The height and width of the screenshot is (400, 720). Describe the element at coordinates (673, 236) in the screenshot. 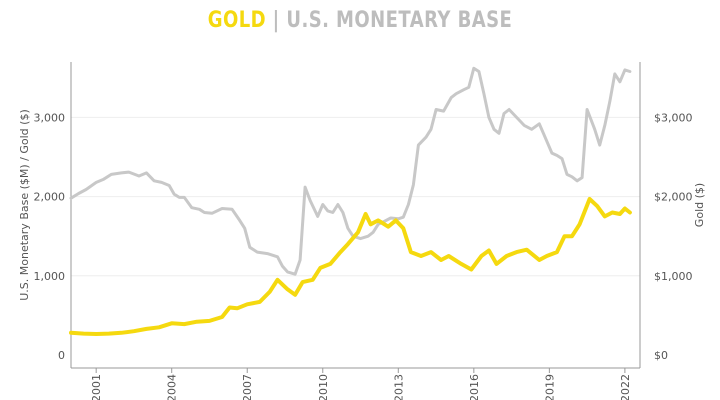

I see `right-y-axis: $0 $1,000 $2,000 $3,000` at that location.